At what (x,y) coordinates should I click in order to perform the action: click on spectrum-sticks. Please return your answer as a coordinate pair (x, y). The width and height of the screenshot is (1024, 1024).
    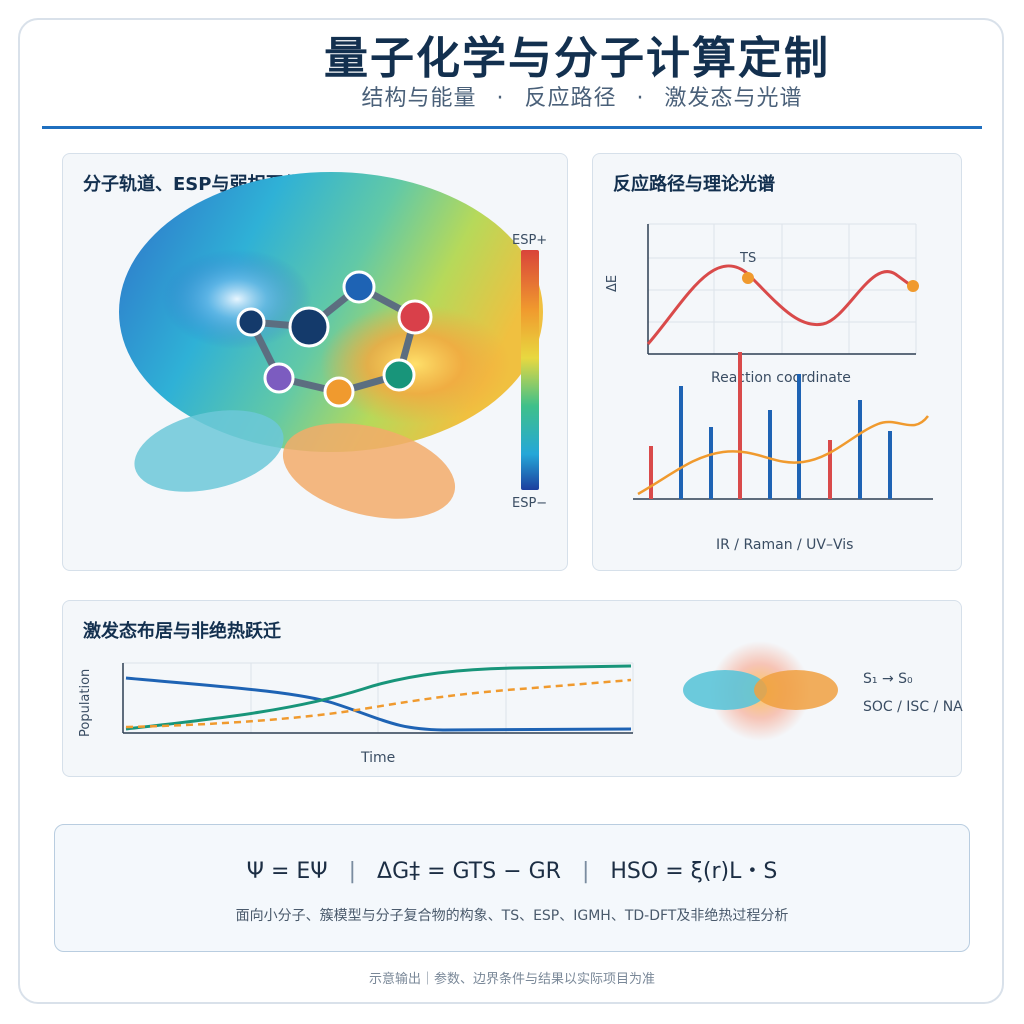
    Looking at the image, I should click on (770, 425).